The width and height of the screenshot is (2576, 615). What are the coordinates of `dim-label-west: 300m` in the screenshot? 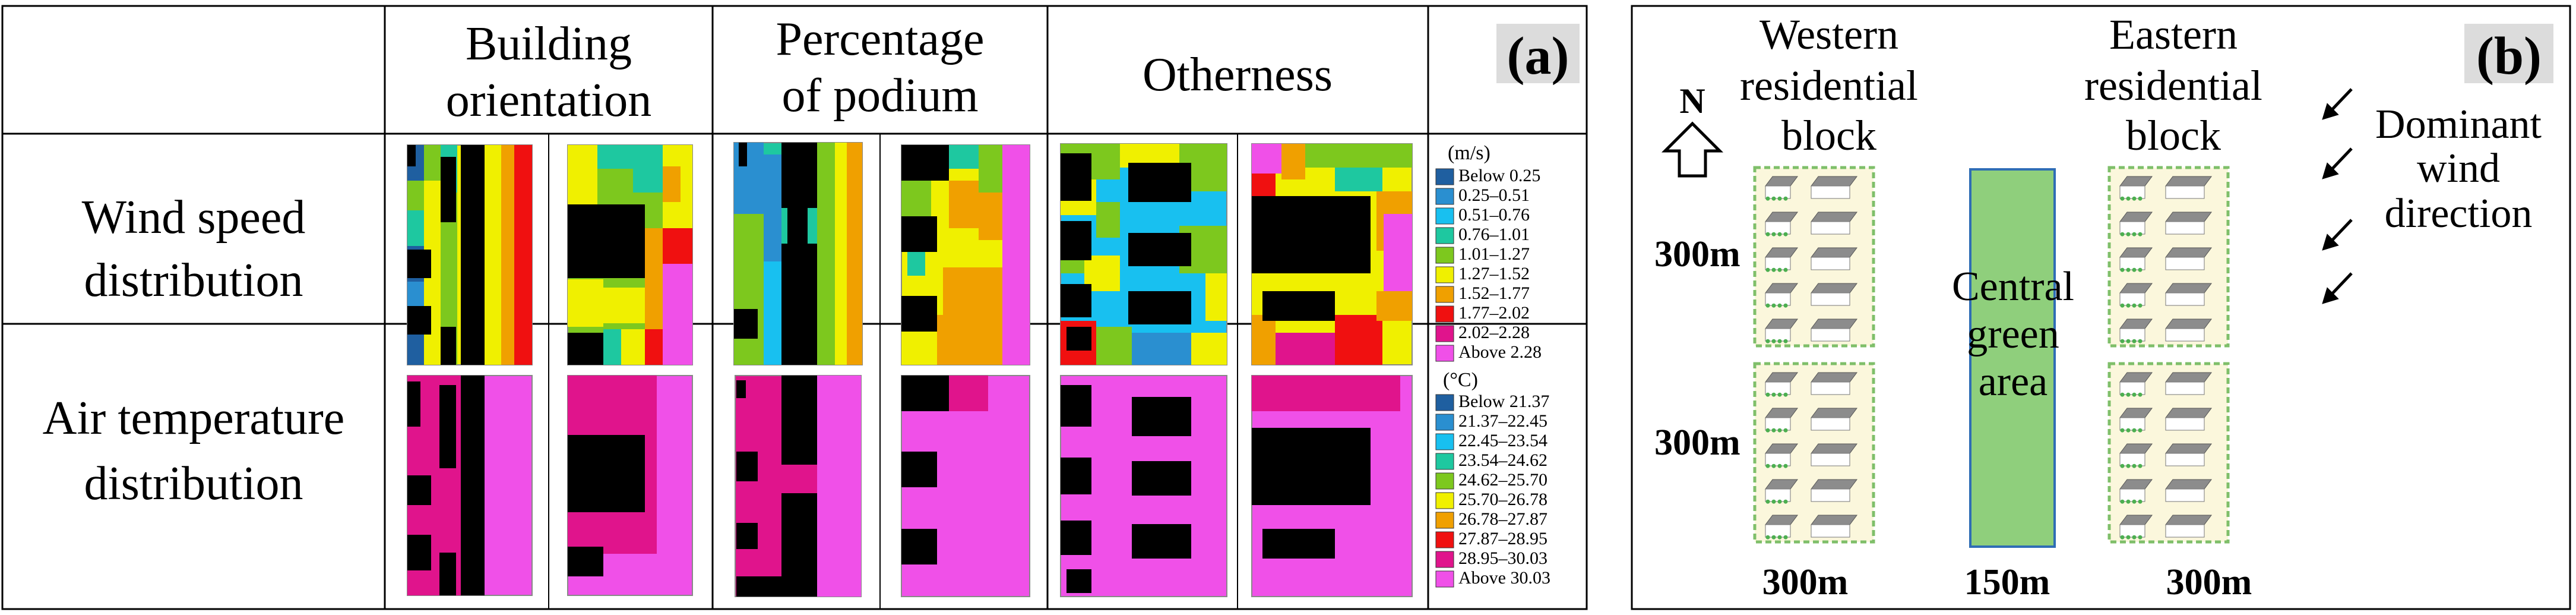 It's located at (1805, 582).